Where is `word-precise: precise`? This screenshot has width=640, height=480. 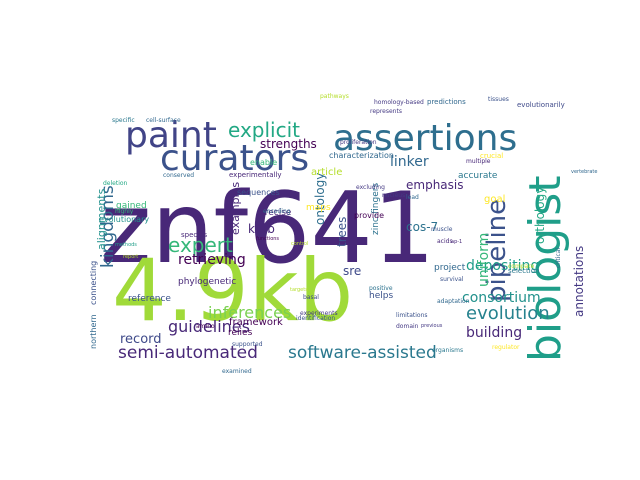
word-precise: precise is located at coordinates (275, 213).